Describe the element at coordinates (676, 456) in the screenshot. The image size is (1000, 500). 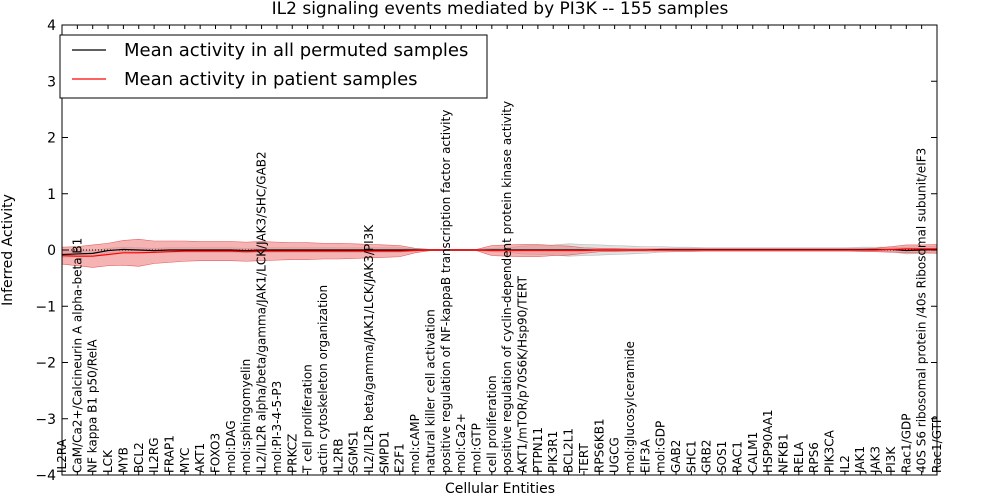
I see `x-tick-label: GAB2` at that location.